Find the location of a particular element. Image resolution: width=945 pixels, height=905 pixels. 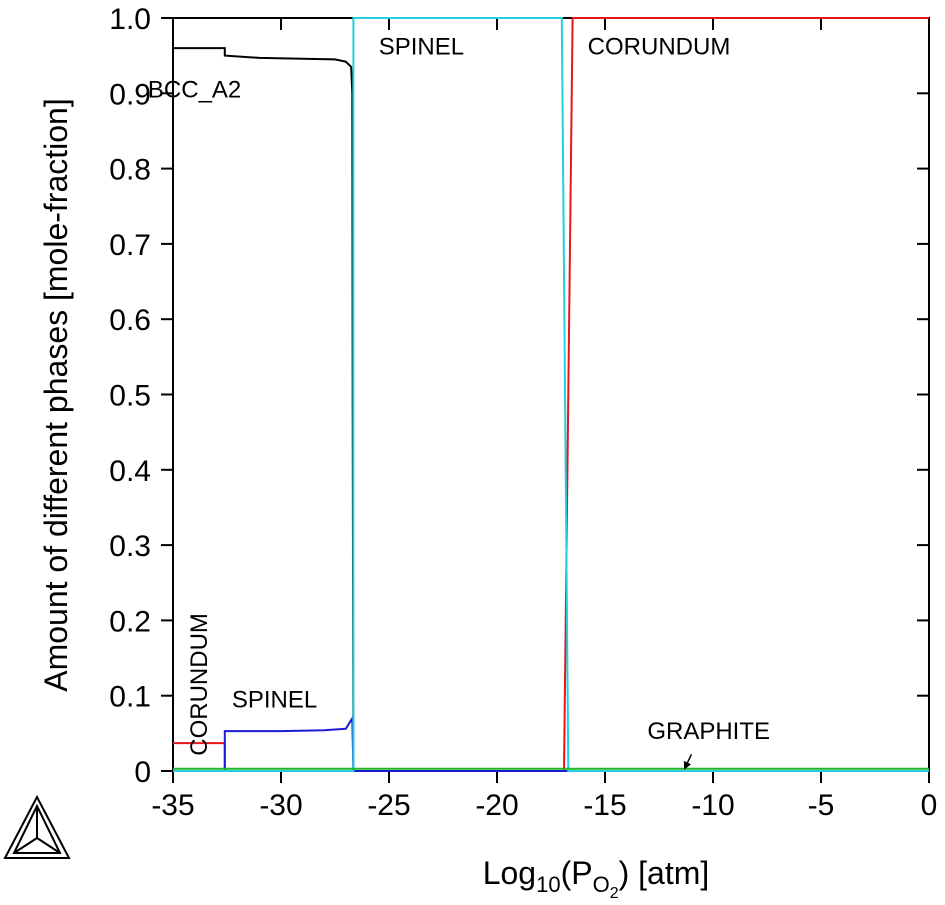

y-tick-label: 0.9 is located at coordinates (130, 94).